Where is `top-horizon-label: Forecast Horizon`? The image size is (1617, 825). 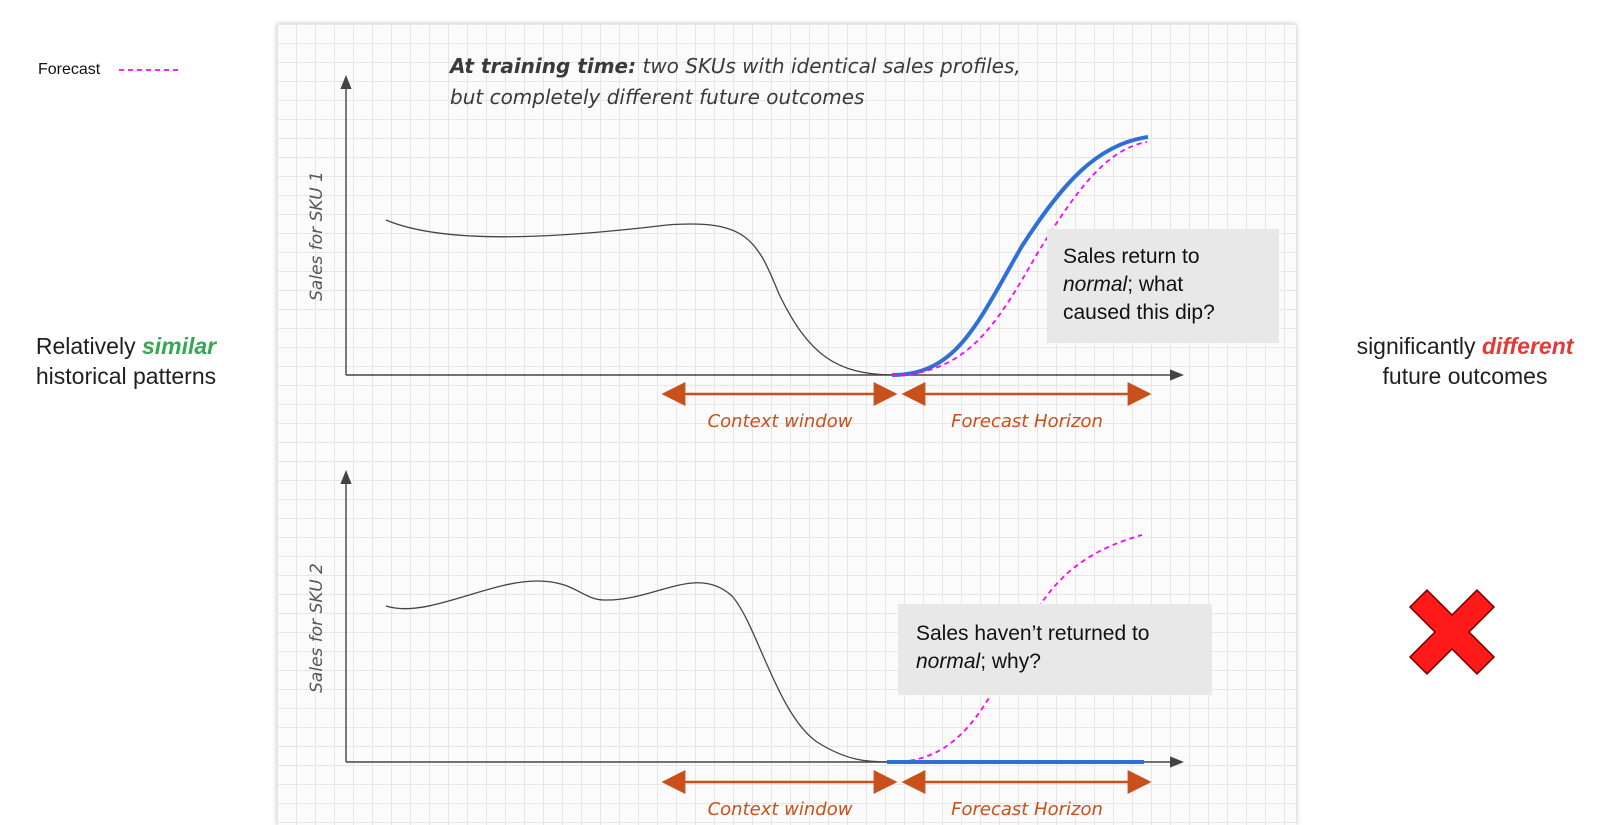
top-horizon-label: Forecast Horizon is located at coordinates (1027, 421).